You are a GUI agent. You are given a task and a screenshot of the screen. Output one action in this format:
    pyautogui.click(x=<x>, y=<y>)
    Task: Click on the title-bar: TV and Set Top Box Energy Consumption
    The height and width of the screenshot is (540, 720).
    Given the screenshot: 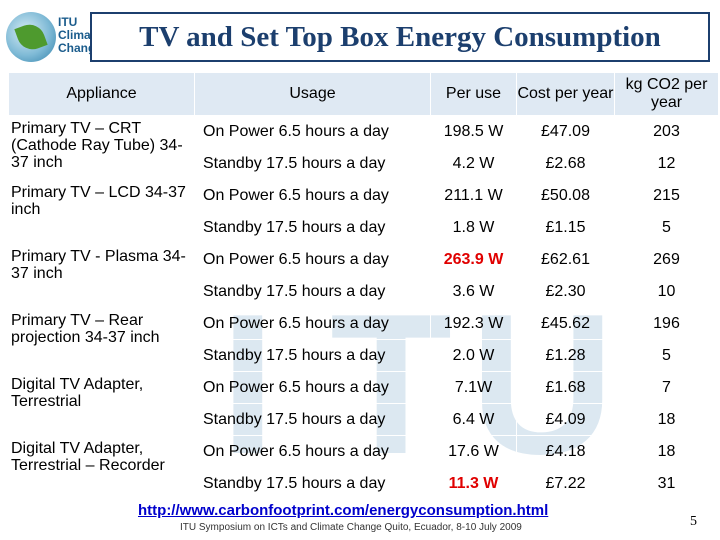 What is the action you would take?
    pyautogui.click(x=400, y=37)
    